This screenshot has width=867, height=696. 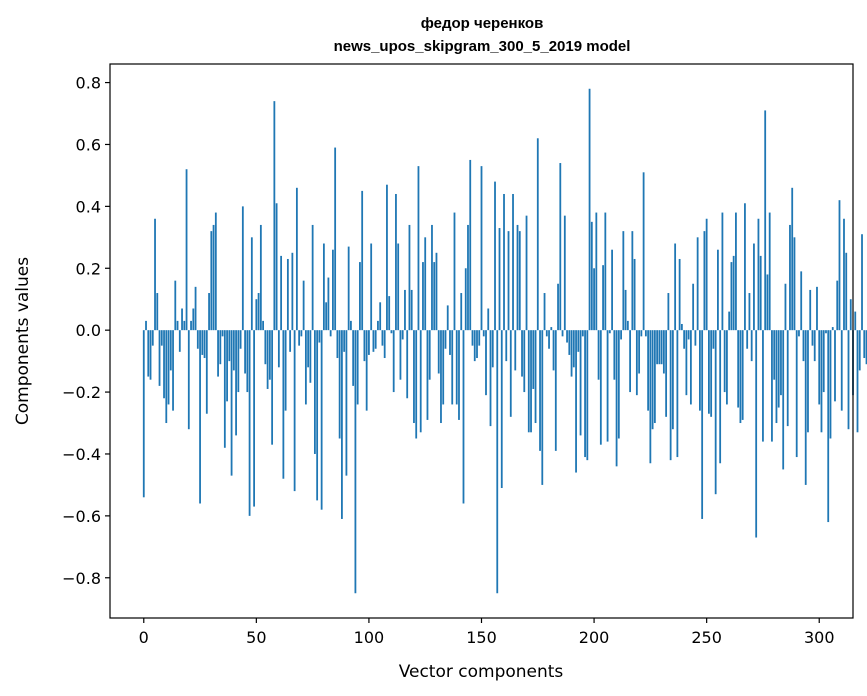 What do you see at coordinates (487, 632) in the screenshot?
I see `x-axis-ticks: 0 50 100 150 200 250 300` at bounding box center [487, 632].